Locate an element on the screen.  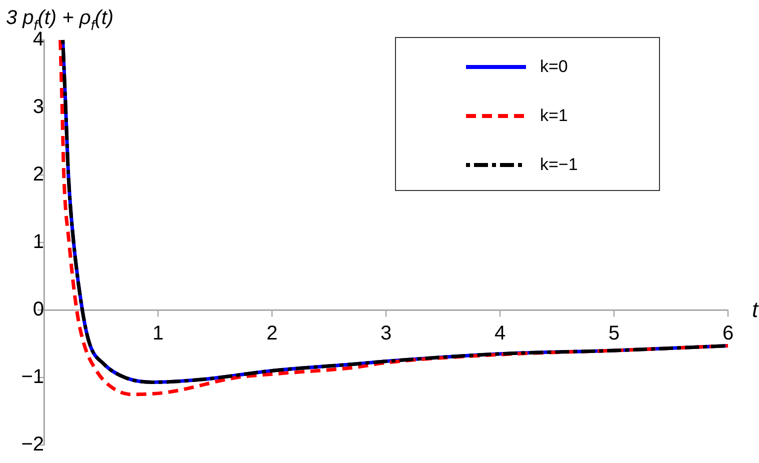
legend-label: k=0 is located at coordinates (554, 67).